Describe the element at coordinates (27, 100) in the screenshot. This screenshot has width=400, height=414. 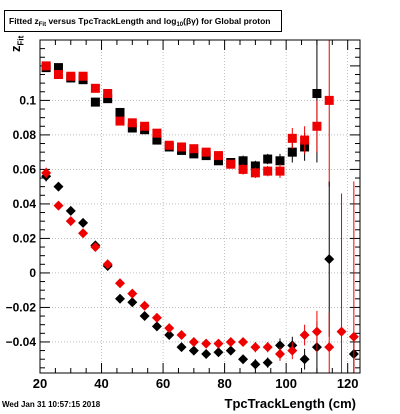
I see `y-tick-label-7: 0.1` at that location.